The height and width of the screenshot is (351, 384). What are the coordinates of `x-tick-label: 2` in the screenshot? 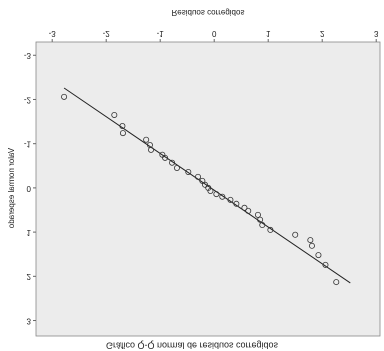 It's located at (322, 33).